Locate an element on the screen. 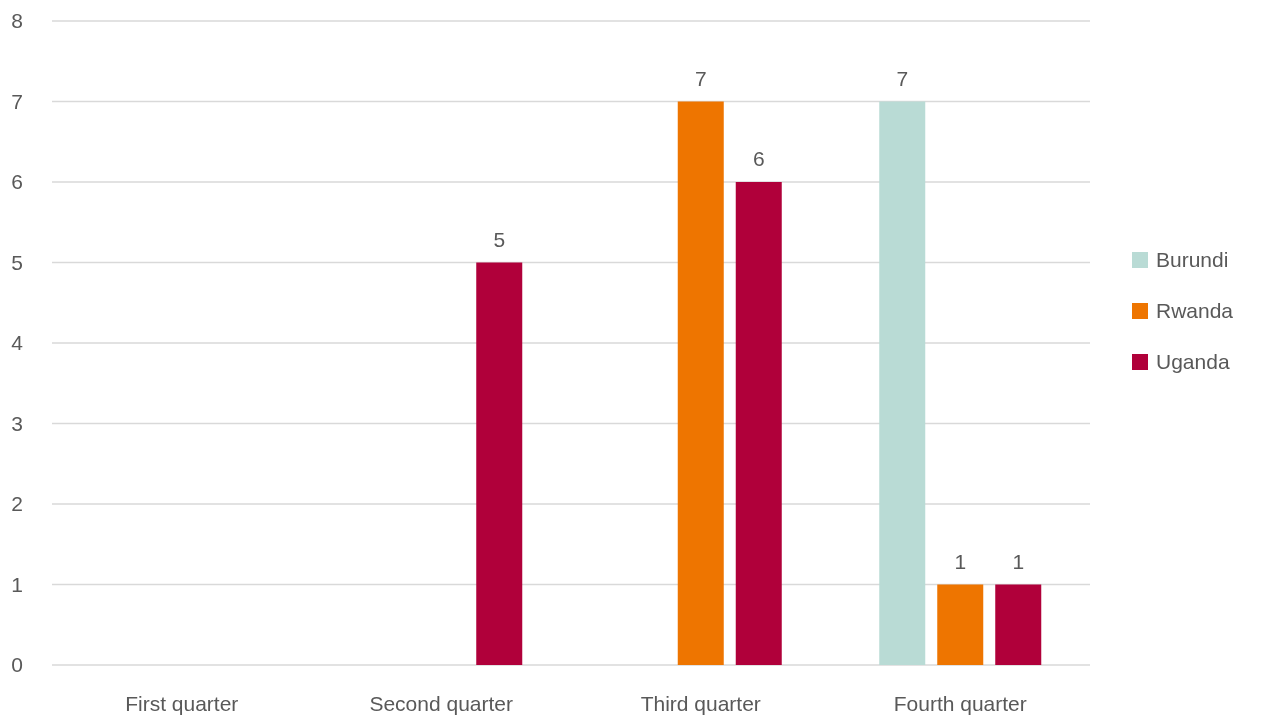  y-tick-label: 4 is located at coordinates (17, 343).